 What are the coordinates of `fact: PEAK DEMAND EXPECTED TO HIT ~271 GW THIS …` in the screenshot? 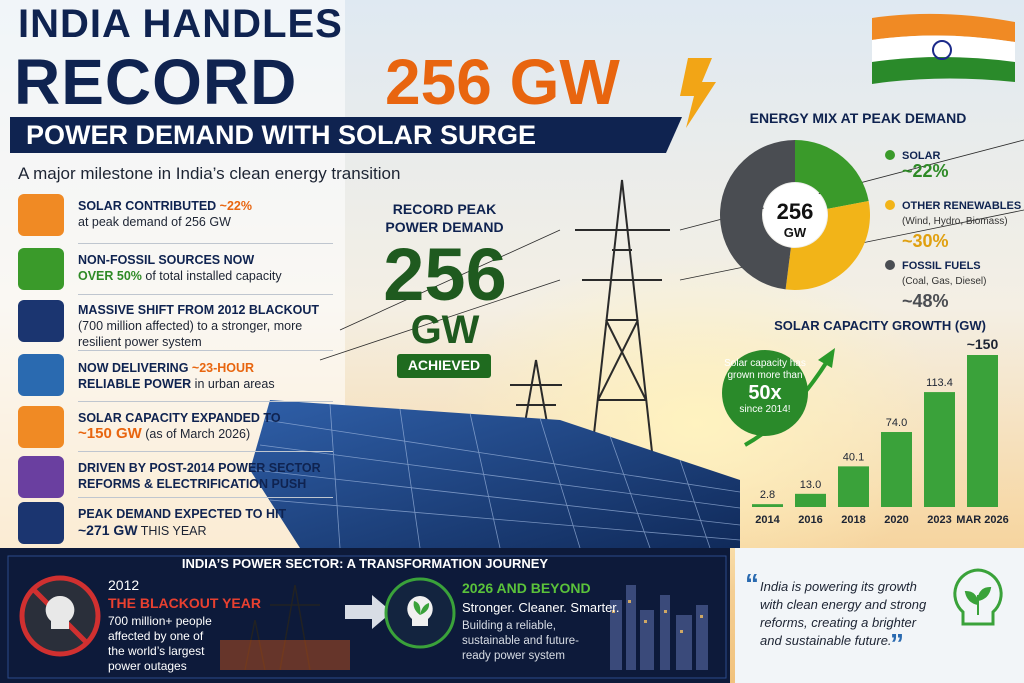 It's located at (208, 522).